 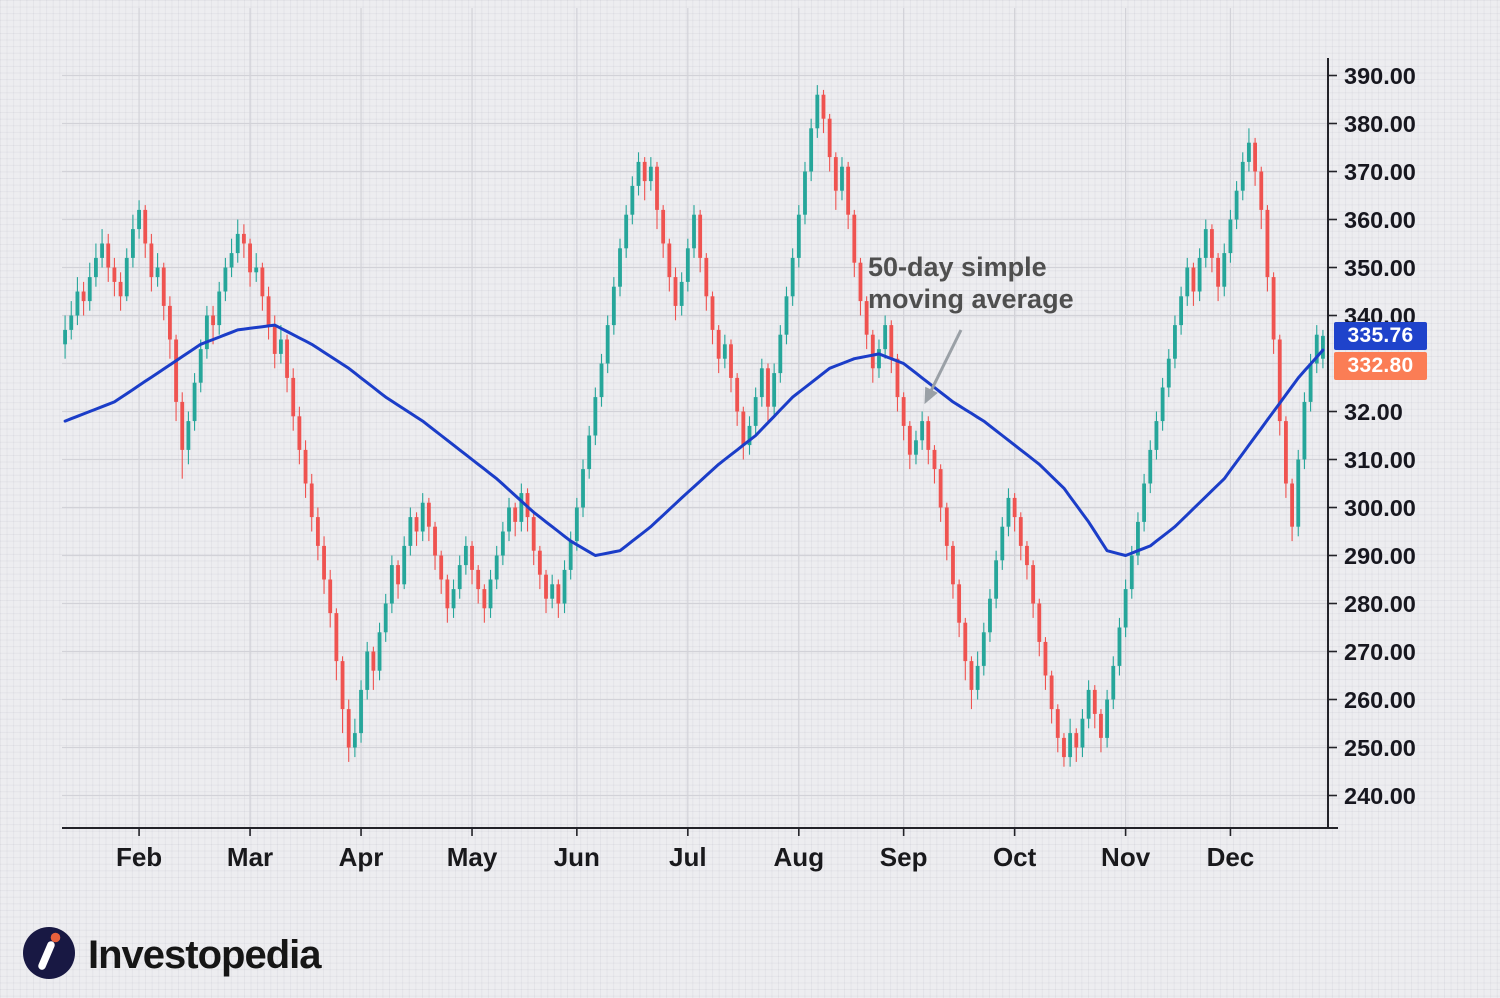 What do you see at coordinates (1380, 652) in the screenshot?
I see `y-tick-label: 270.00` at bounding box center [1380, 652].